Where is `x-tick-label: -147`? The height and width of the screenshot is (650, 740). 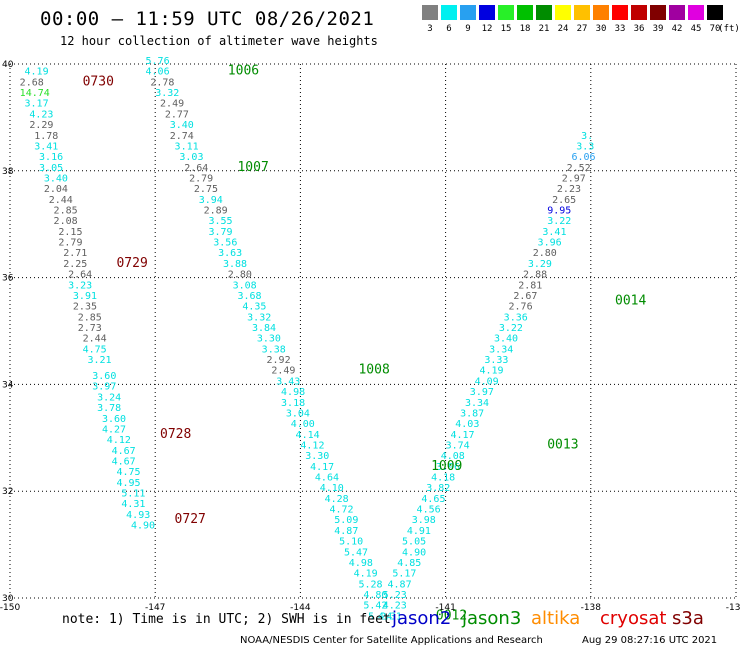
x-tick-label: -147 is located at coordinates (155, 608).